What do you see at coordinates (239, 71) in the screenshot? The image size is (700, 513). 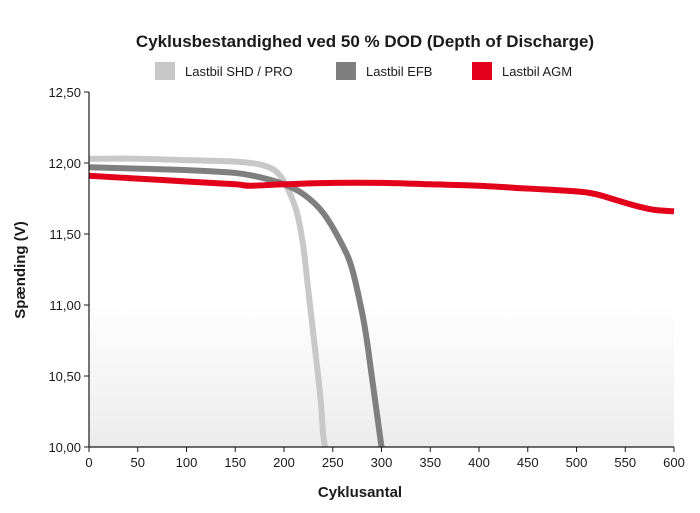 I see `legend-label: Lastbil SHD / PRO` at bounding box center [239, 71].